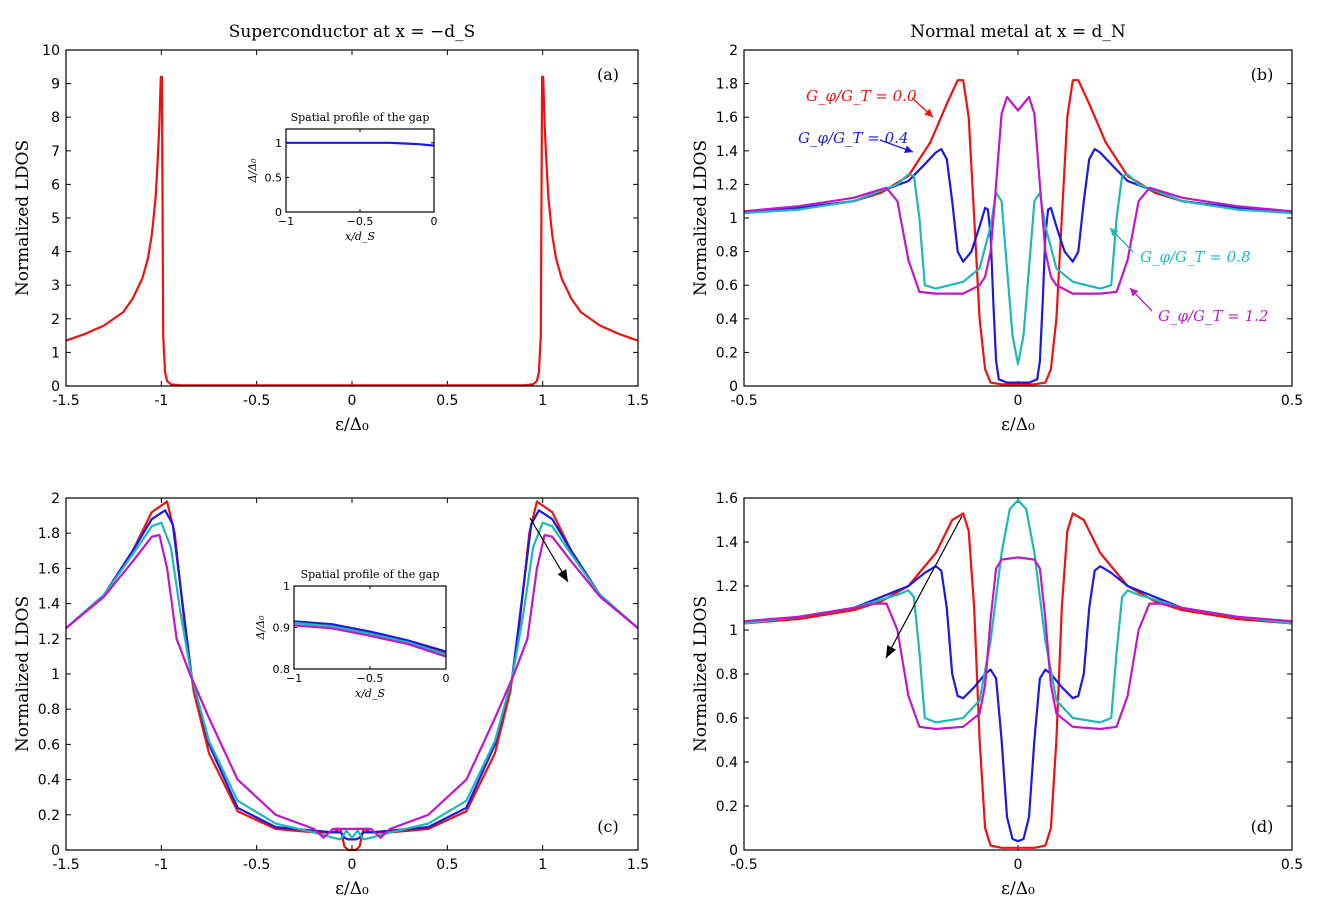 Image resolution: width=1338 pixels, height=913 pixels. Describe the element at coordinates (1018, 32) in the screenshot. I see `chart-title: Normal metal at x = d_N` at that location.